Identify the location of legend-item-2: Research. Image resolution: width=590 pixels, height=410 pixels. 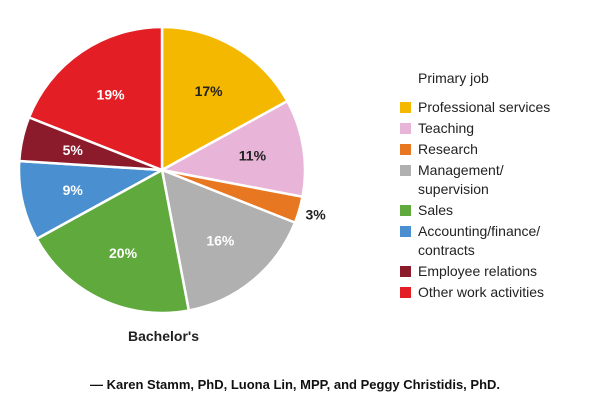
(492, 149).